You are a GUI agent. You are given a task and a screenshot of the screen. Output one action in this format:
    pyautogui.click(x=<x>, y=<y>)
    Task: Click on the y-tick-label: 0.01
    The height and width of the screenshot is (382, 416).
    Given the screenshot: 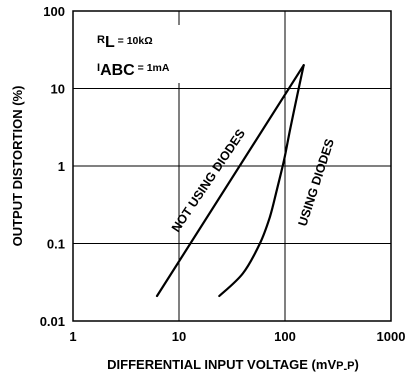 What is the action you would take?
    pyautogui.click(x=52, y=321)
    